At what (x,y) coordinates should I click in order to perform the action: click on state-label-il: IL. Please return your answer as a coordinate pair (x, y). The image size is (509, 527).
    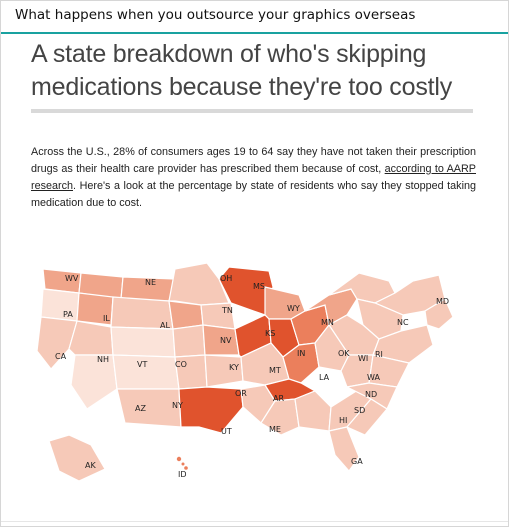
    Looking at the image, I should click on (106, 318).